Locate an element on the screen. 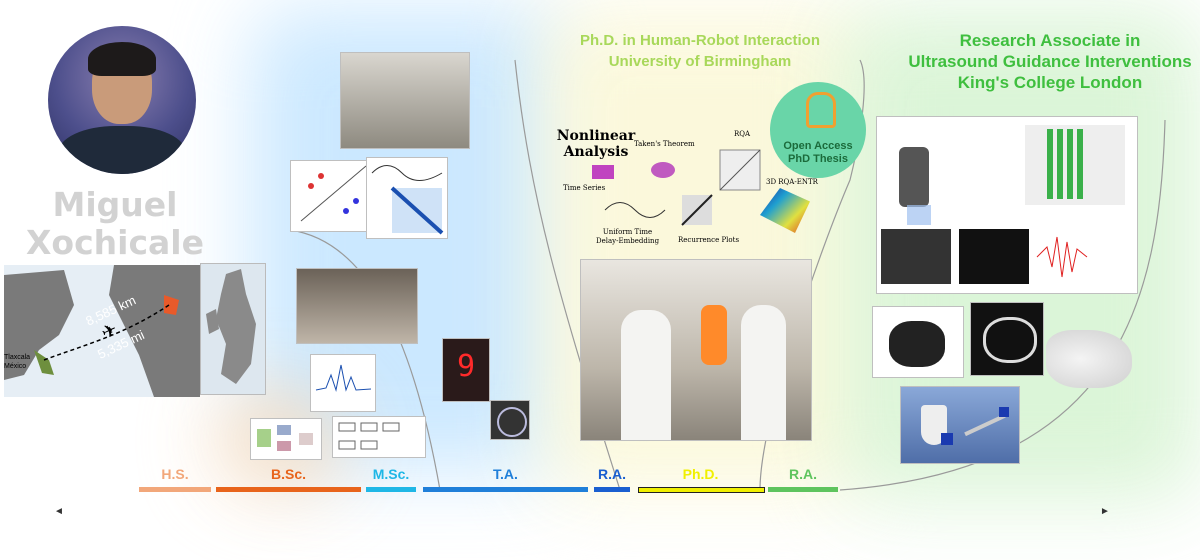 The image size is (1200, 560). badge-icon is located at coordinates (821, 110).